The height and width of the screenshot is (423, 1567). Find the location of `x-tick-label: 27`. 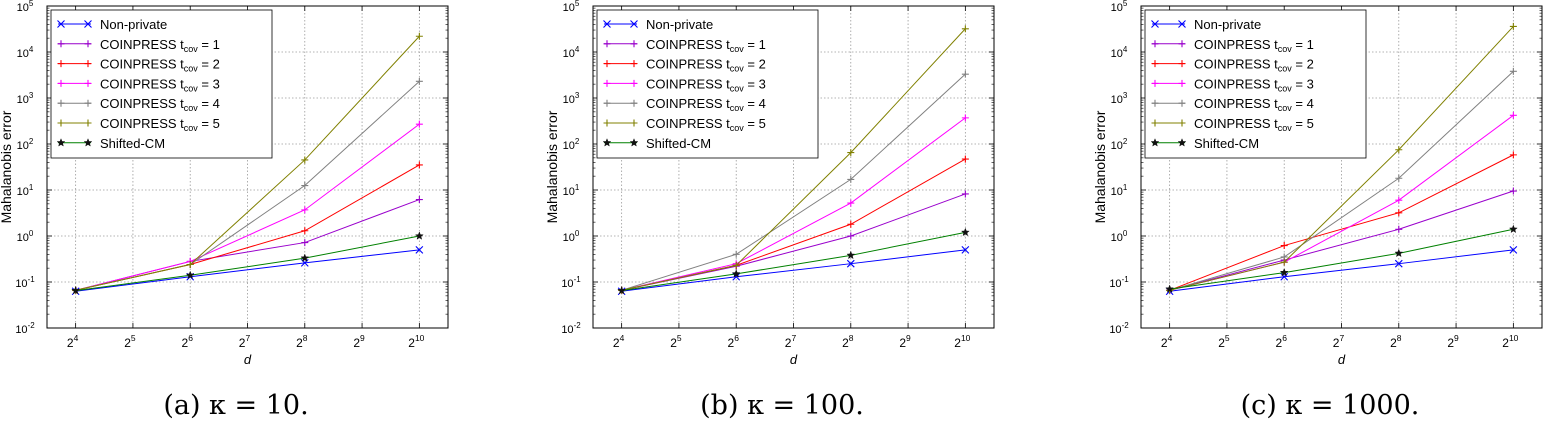

x-tick-label: 27 is located at coordinates (791, 341).